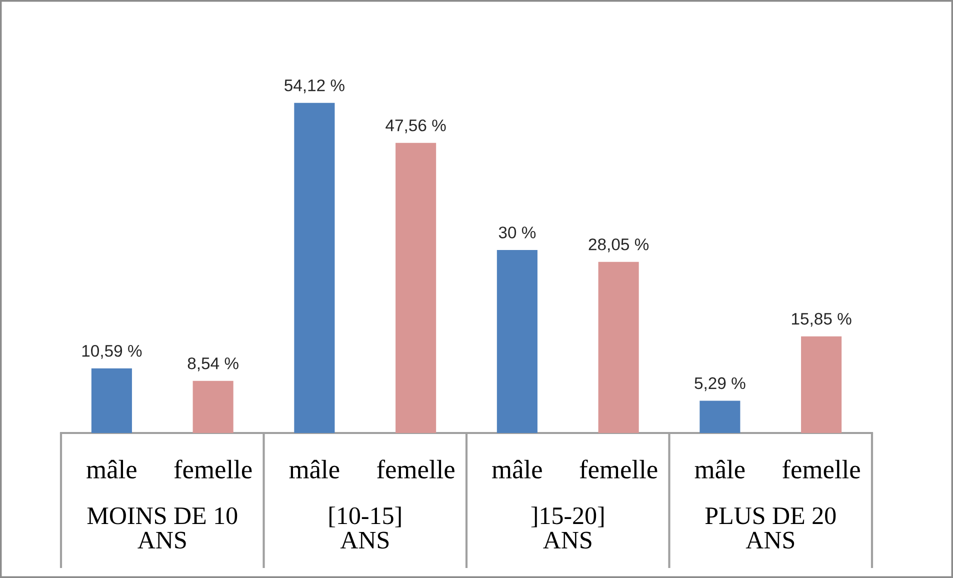 The width and height of the screenshot is (953, 578). What do you see at coordinates (314, 86) in the screenshot?
I see `data-label: 54,12 %` at bounding box center [314, 86].